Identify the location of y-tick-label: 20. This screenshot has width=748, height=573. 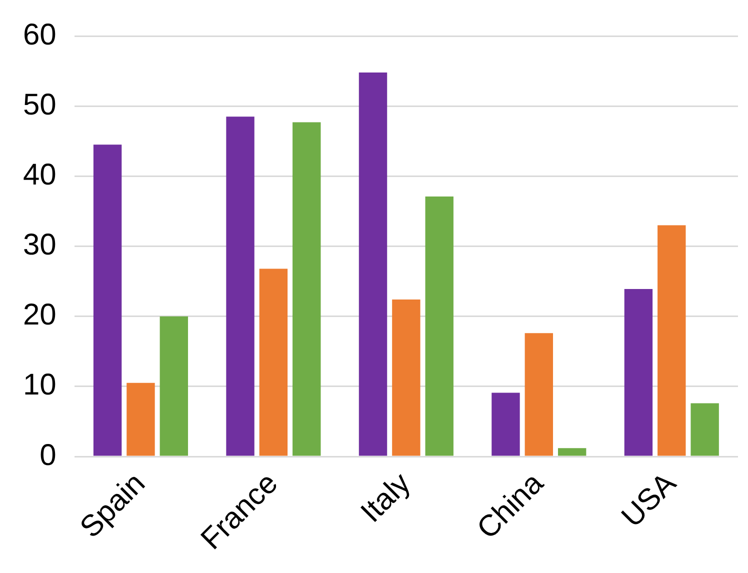
(39, 315).